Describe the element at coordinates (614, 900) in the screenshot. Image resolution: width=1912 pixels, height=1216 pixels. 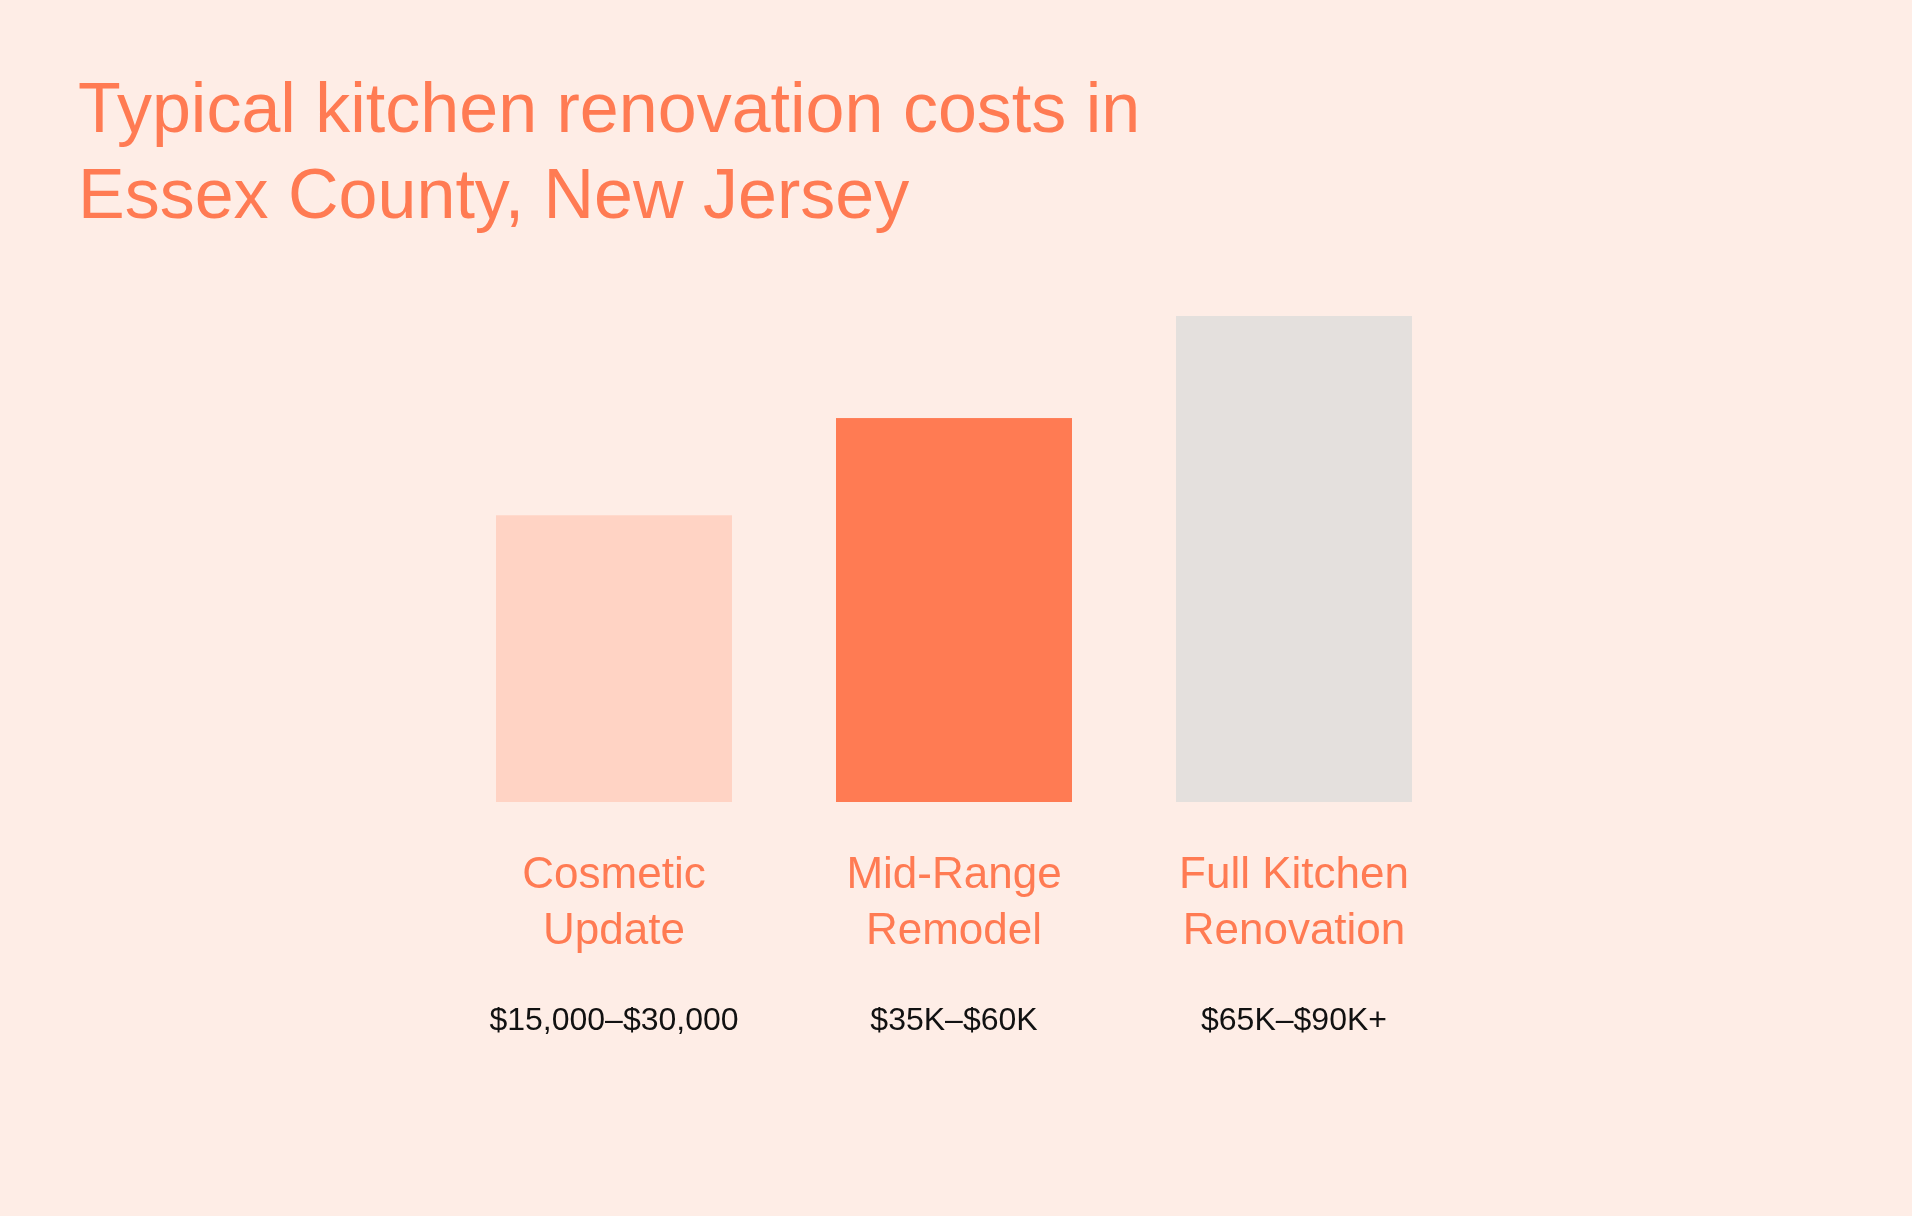
I see `x-tick-label: Cosmetic Update` at that location.